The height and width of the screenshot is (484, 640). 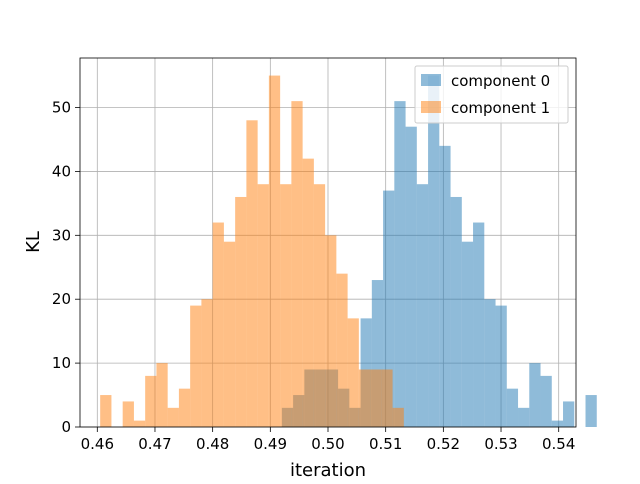 I want to click on x-tick-label: 0.53, so click(x=500, y=444).